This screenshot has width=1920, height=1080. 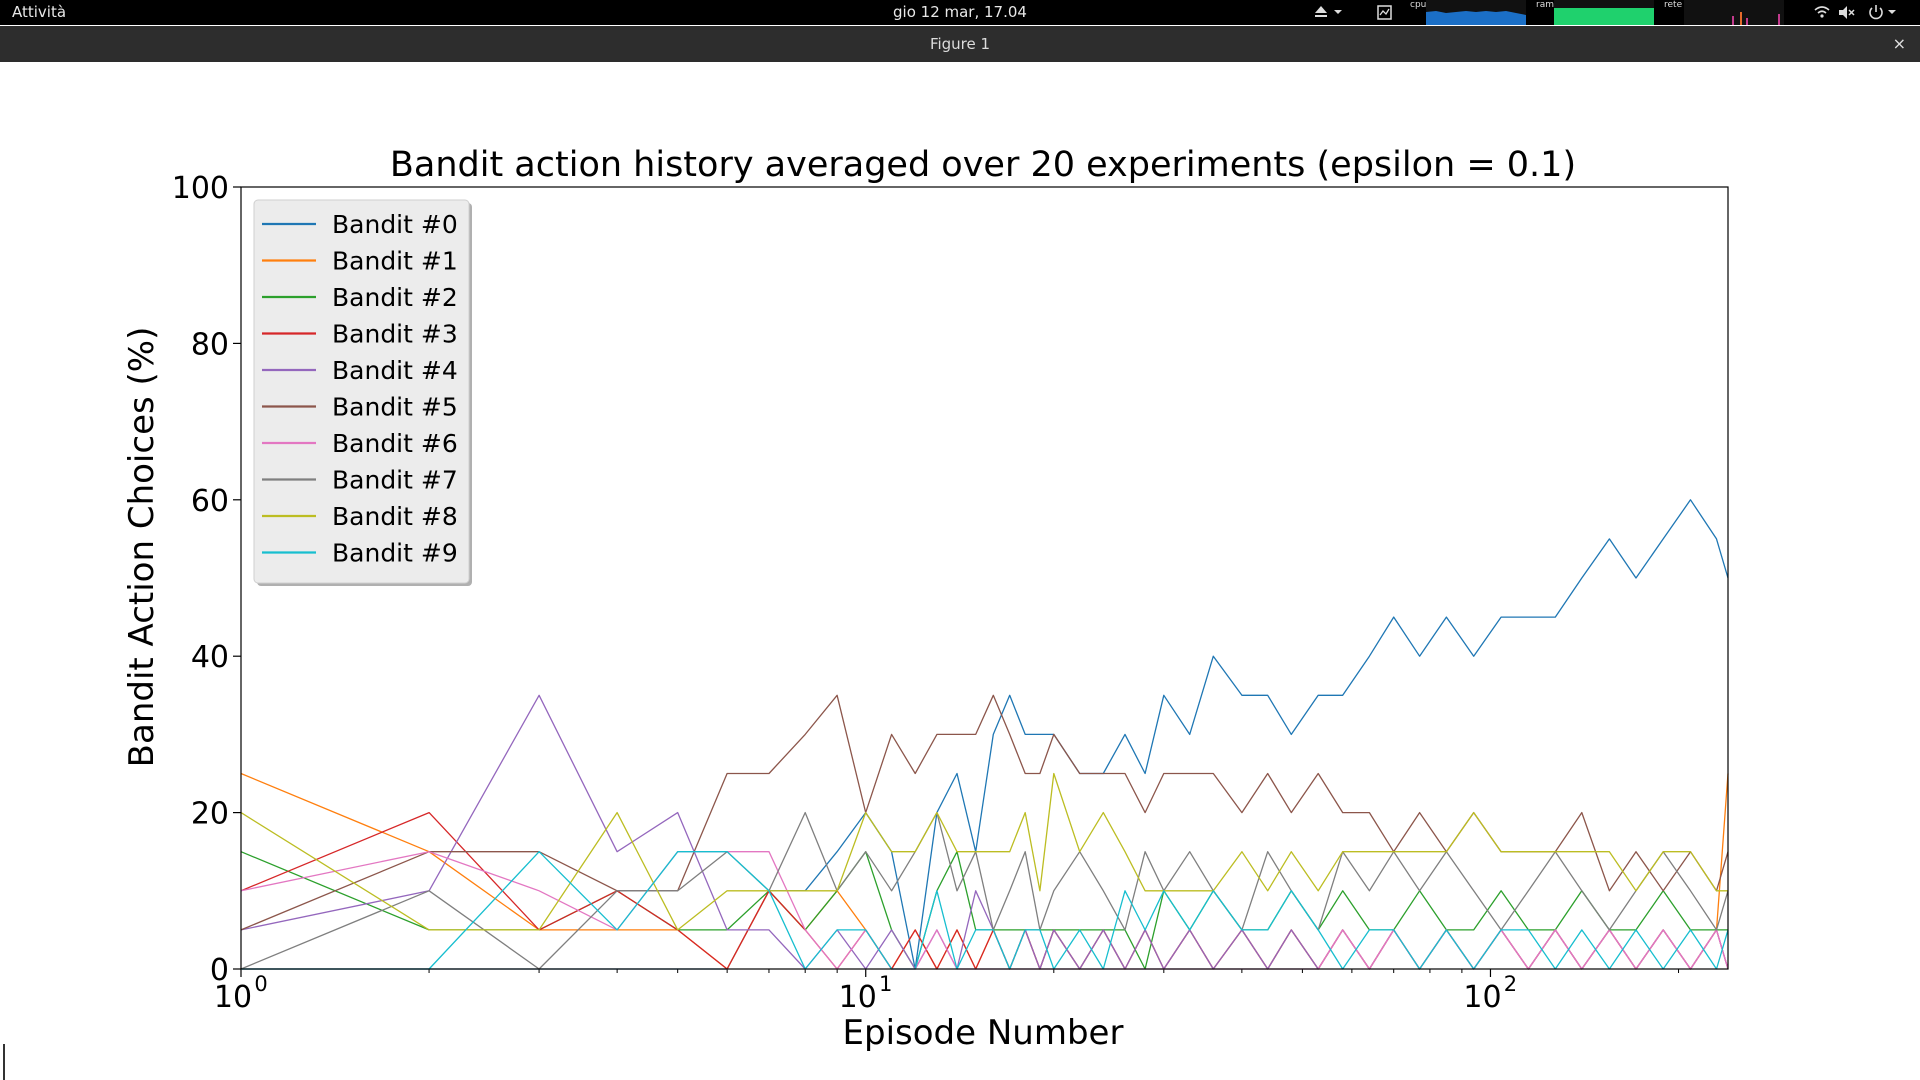 I want to click on y-tick-label: 60, so click(x=210, y=501).